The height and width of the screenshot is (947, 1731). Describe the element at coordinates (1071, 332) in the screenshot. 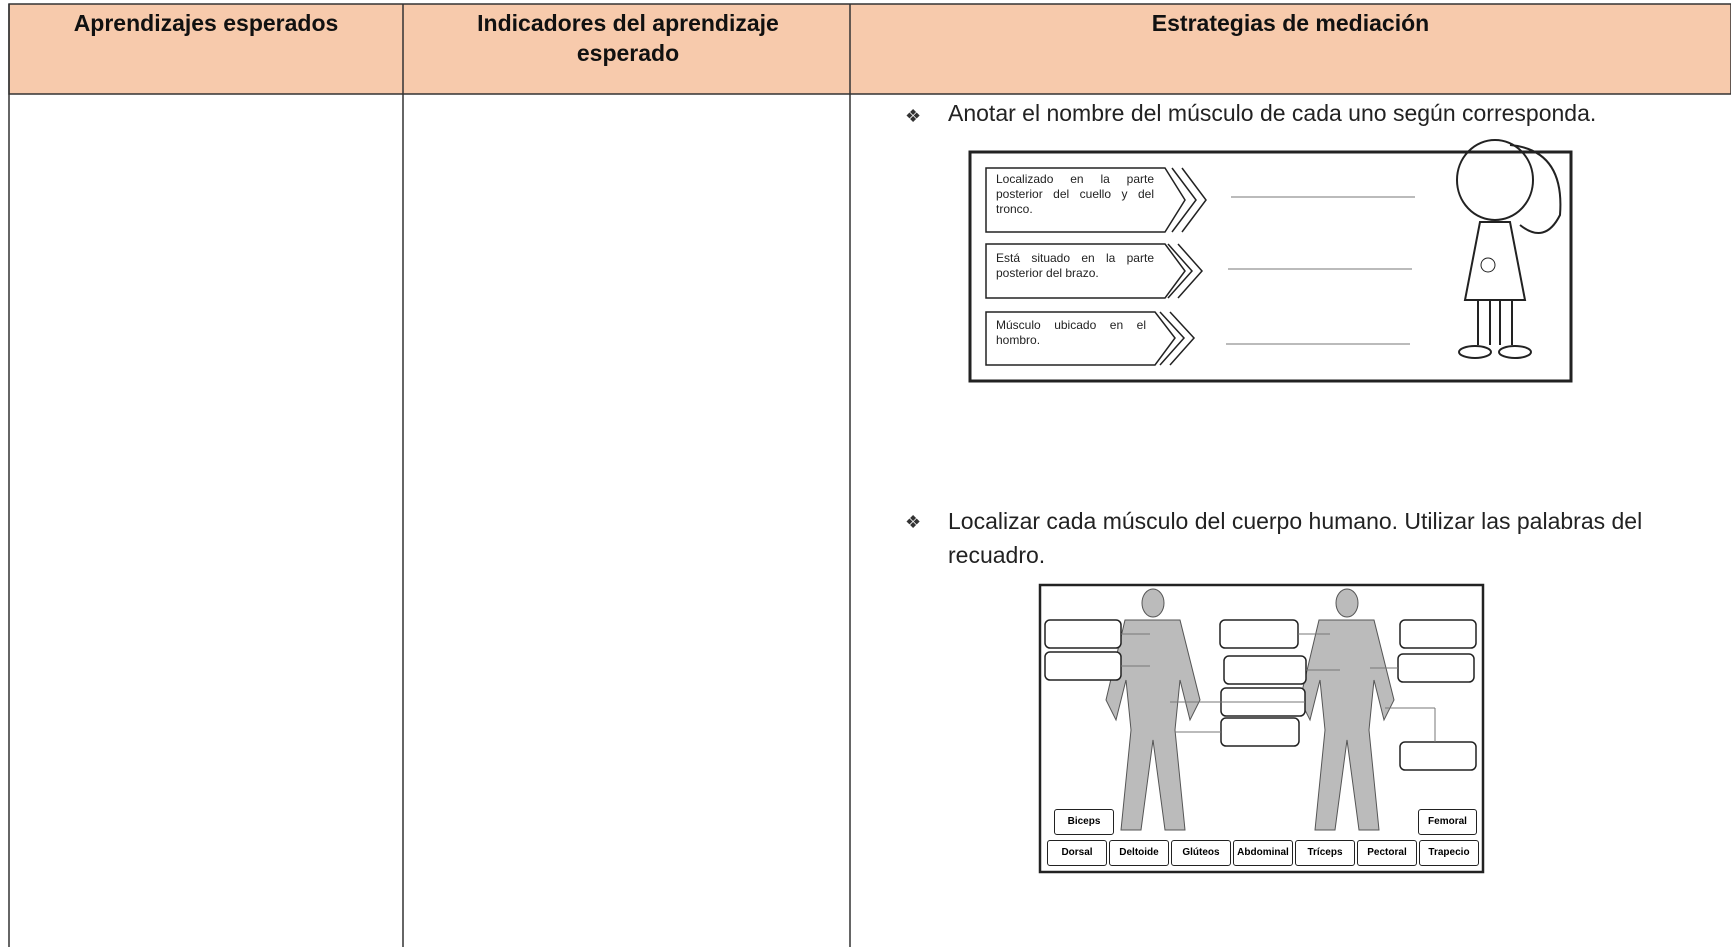

I see `clue: Músculo ubicado en el hombro.` at that location.